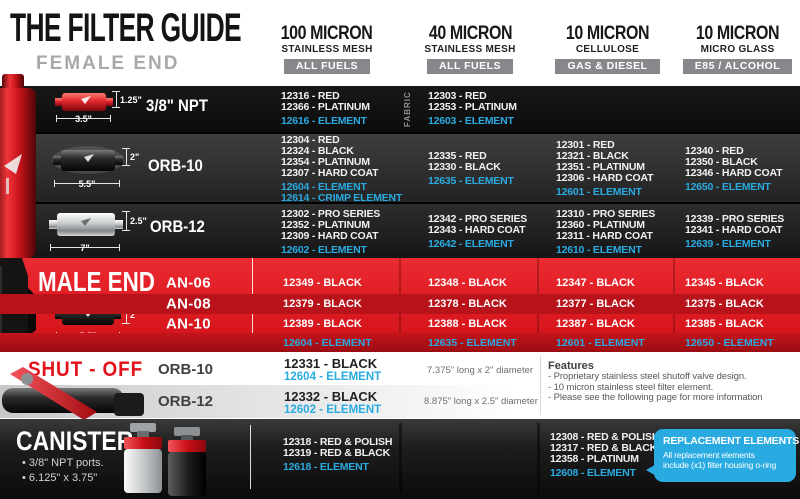 The image size is (800, 499). What do you see at coordinates (310, 96) in the screenshot?
I see `part-number: 12316 - RED` at bounding box center [310, 96].